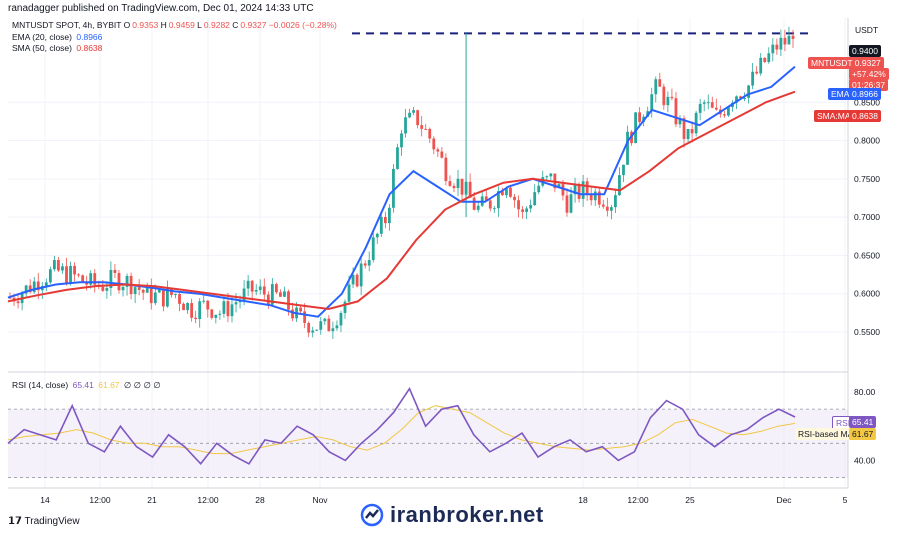  What do you see at coordinates (89, 37) in the screenshot?
I see `legend-ema-value: 0.8966` at bounding box center [89, 37].